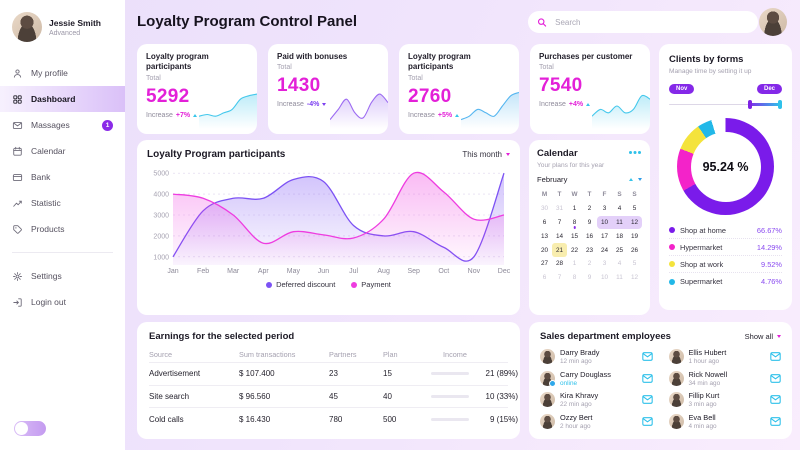  What do you see at coordinates (62, 25) in the screenshot?
I see `sidebar-user: Jessie Smith Advanced` at bounding box center [62, 25].